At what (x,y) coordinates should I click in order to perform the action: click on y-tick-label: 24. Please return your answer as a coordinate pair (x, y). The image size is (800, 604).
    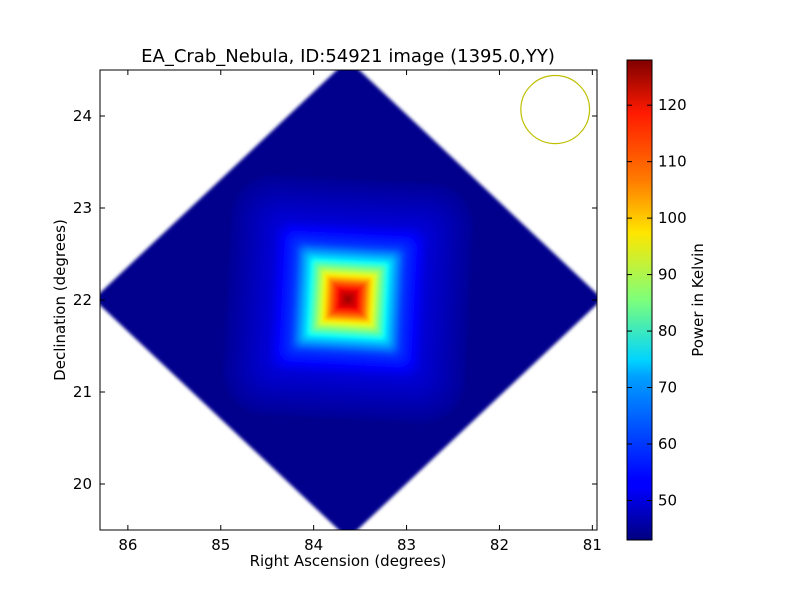
    Looking at the image, I should click on (82, 116).